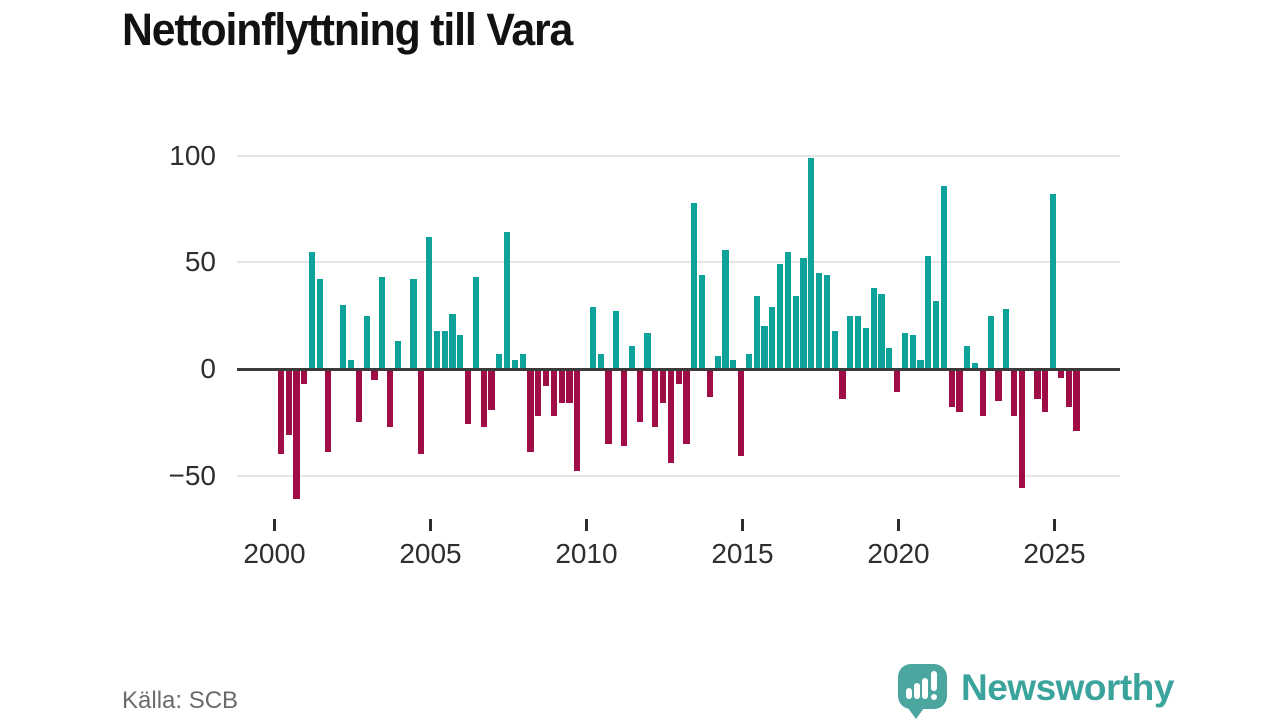 Image resolution: width=1280 pixels, height=720 pixels. Describe the element at coordinates (1054, 553) in the screenshot. I see `x-axis-tick-label: 2025` at that location.